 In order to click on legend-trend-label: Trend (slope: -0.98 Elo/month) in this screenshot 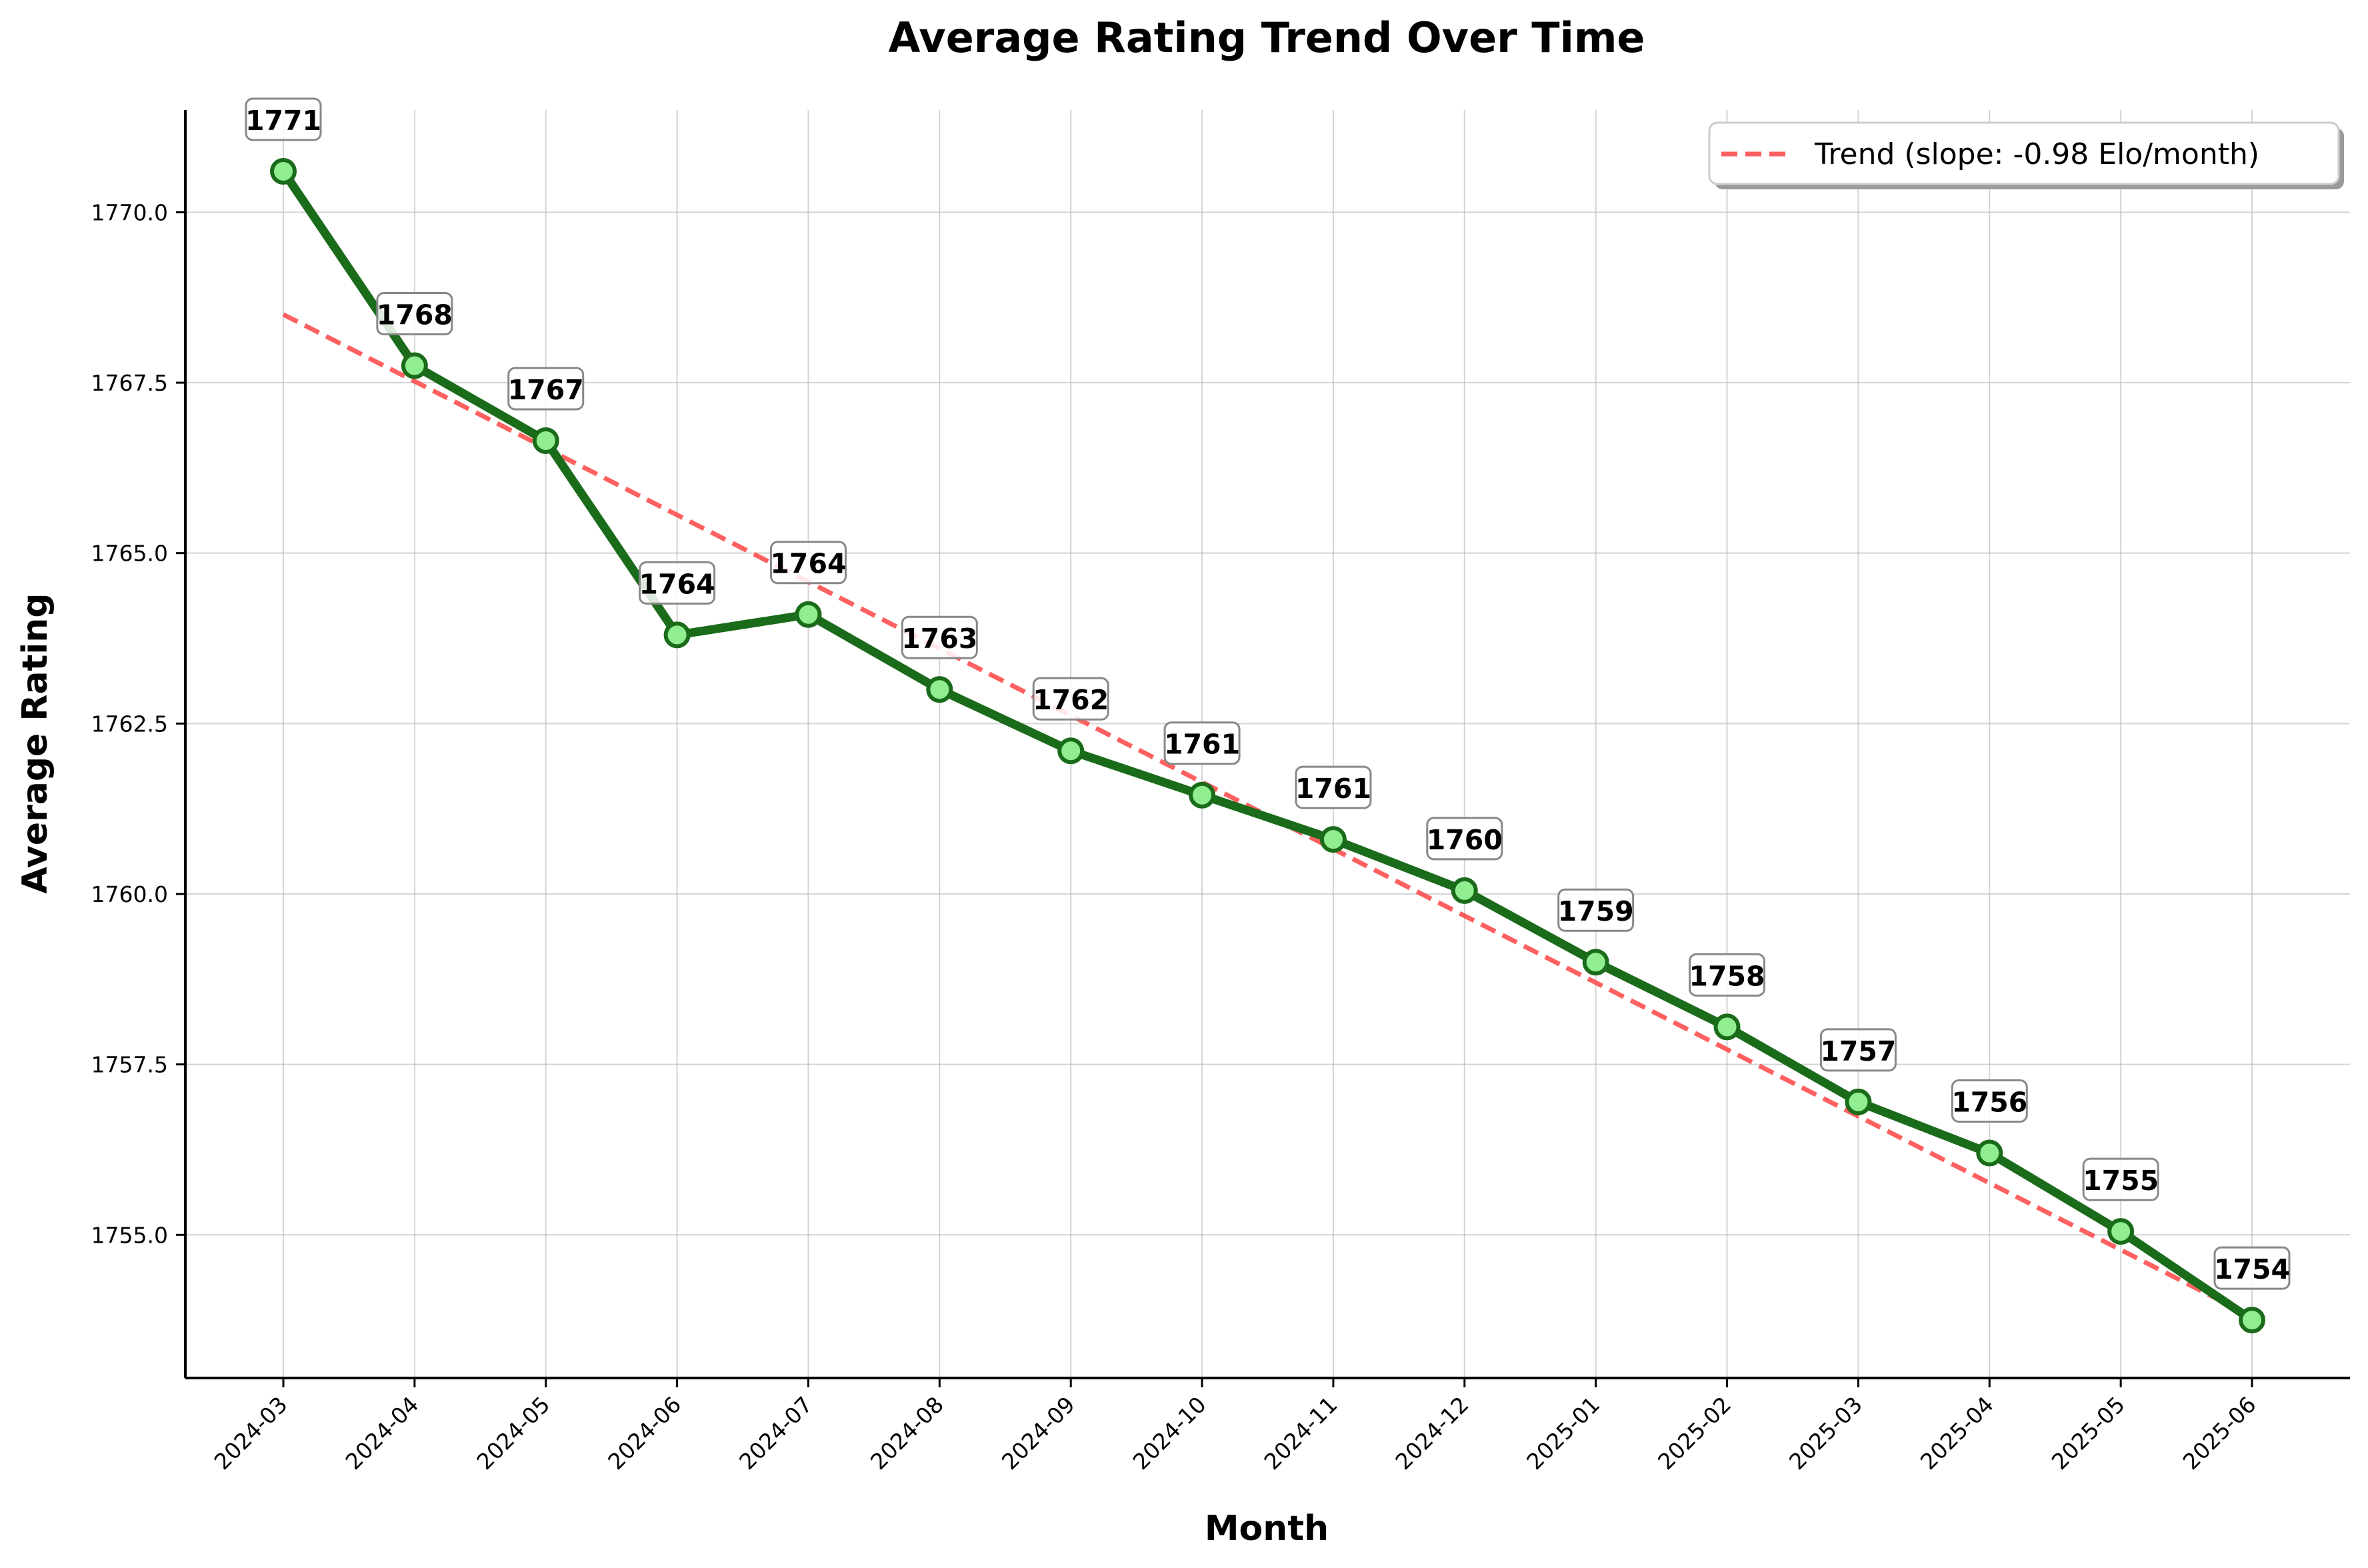, I will do `click(2036, 154)`.